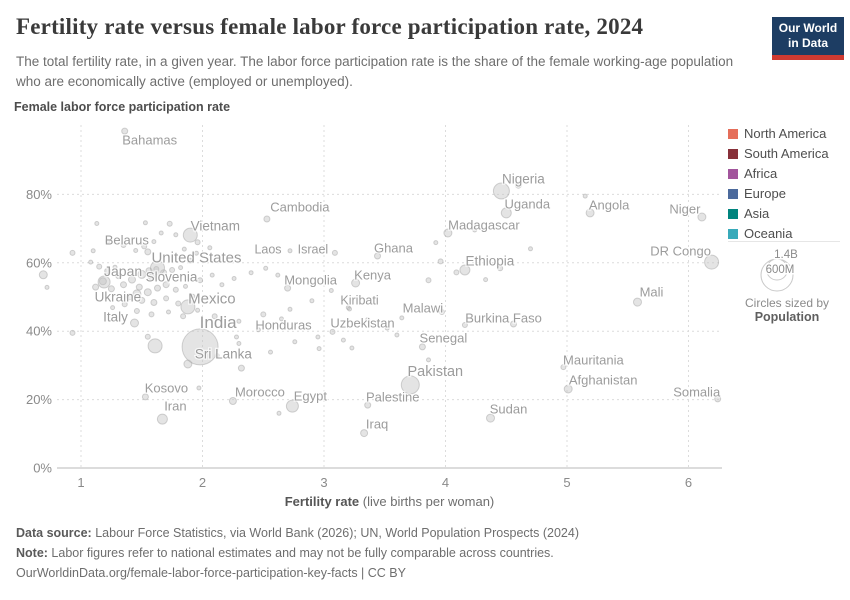  I want to click on data-point-senegal, so click(422, 347).